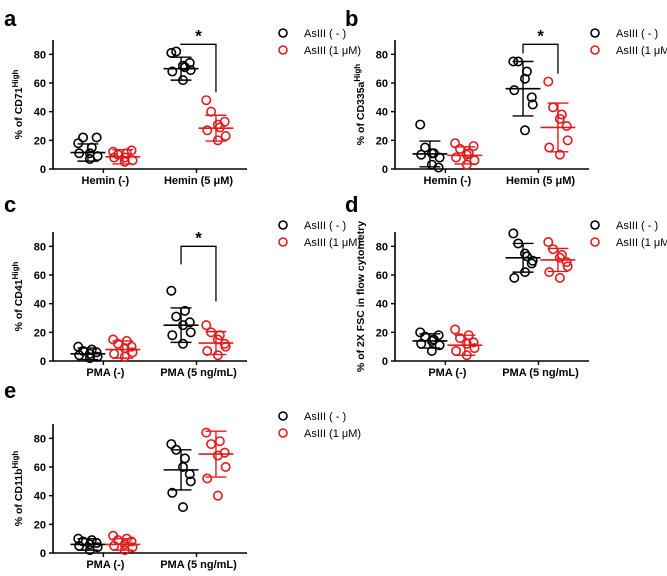 The height and width of the screenshot is (576, 667). What do you see at coordinates (18, 105) in the screenshot?
I see `y-axis-title: % of CD71High` at bounding box center [18, 105].